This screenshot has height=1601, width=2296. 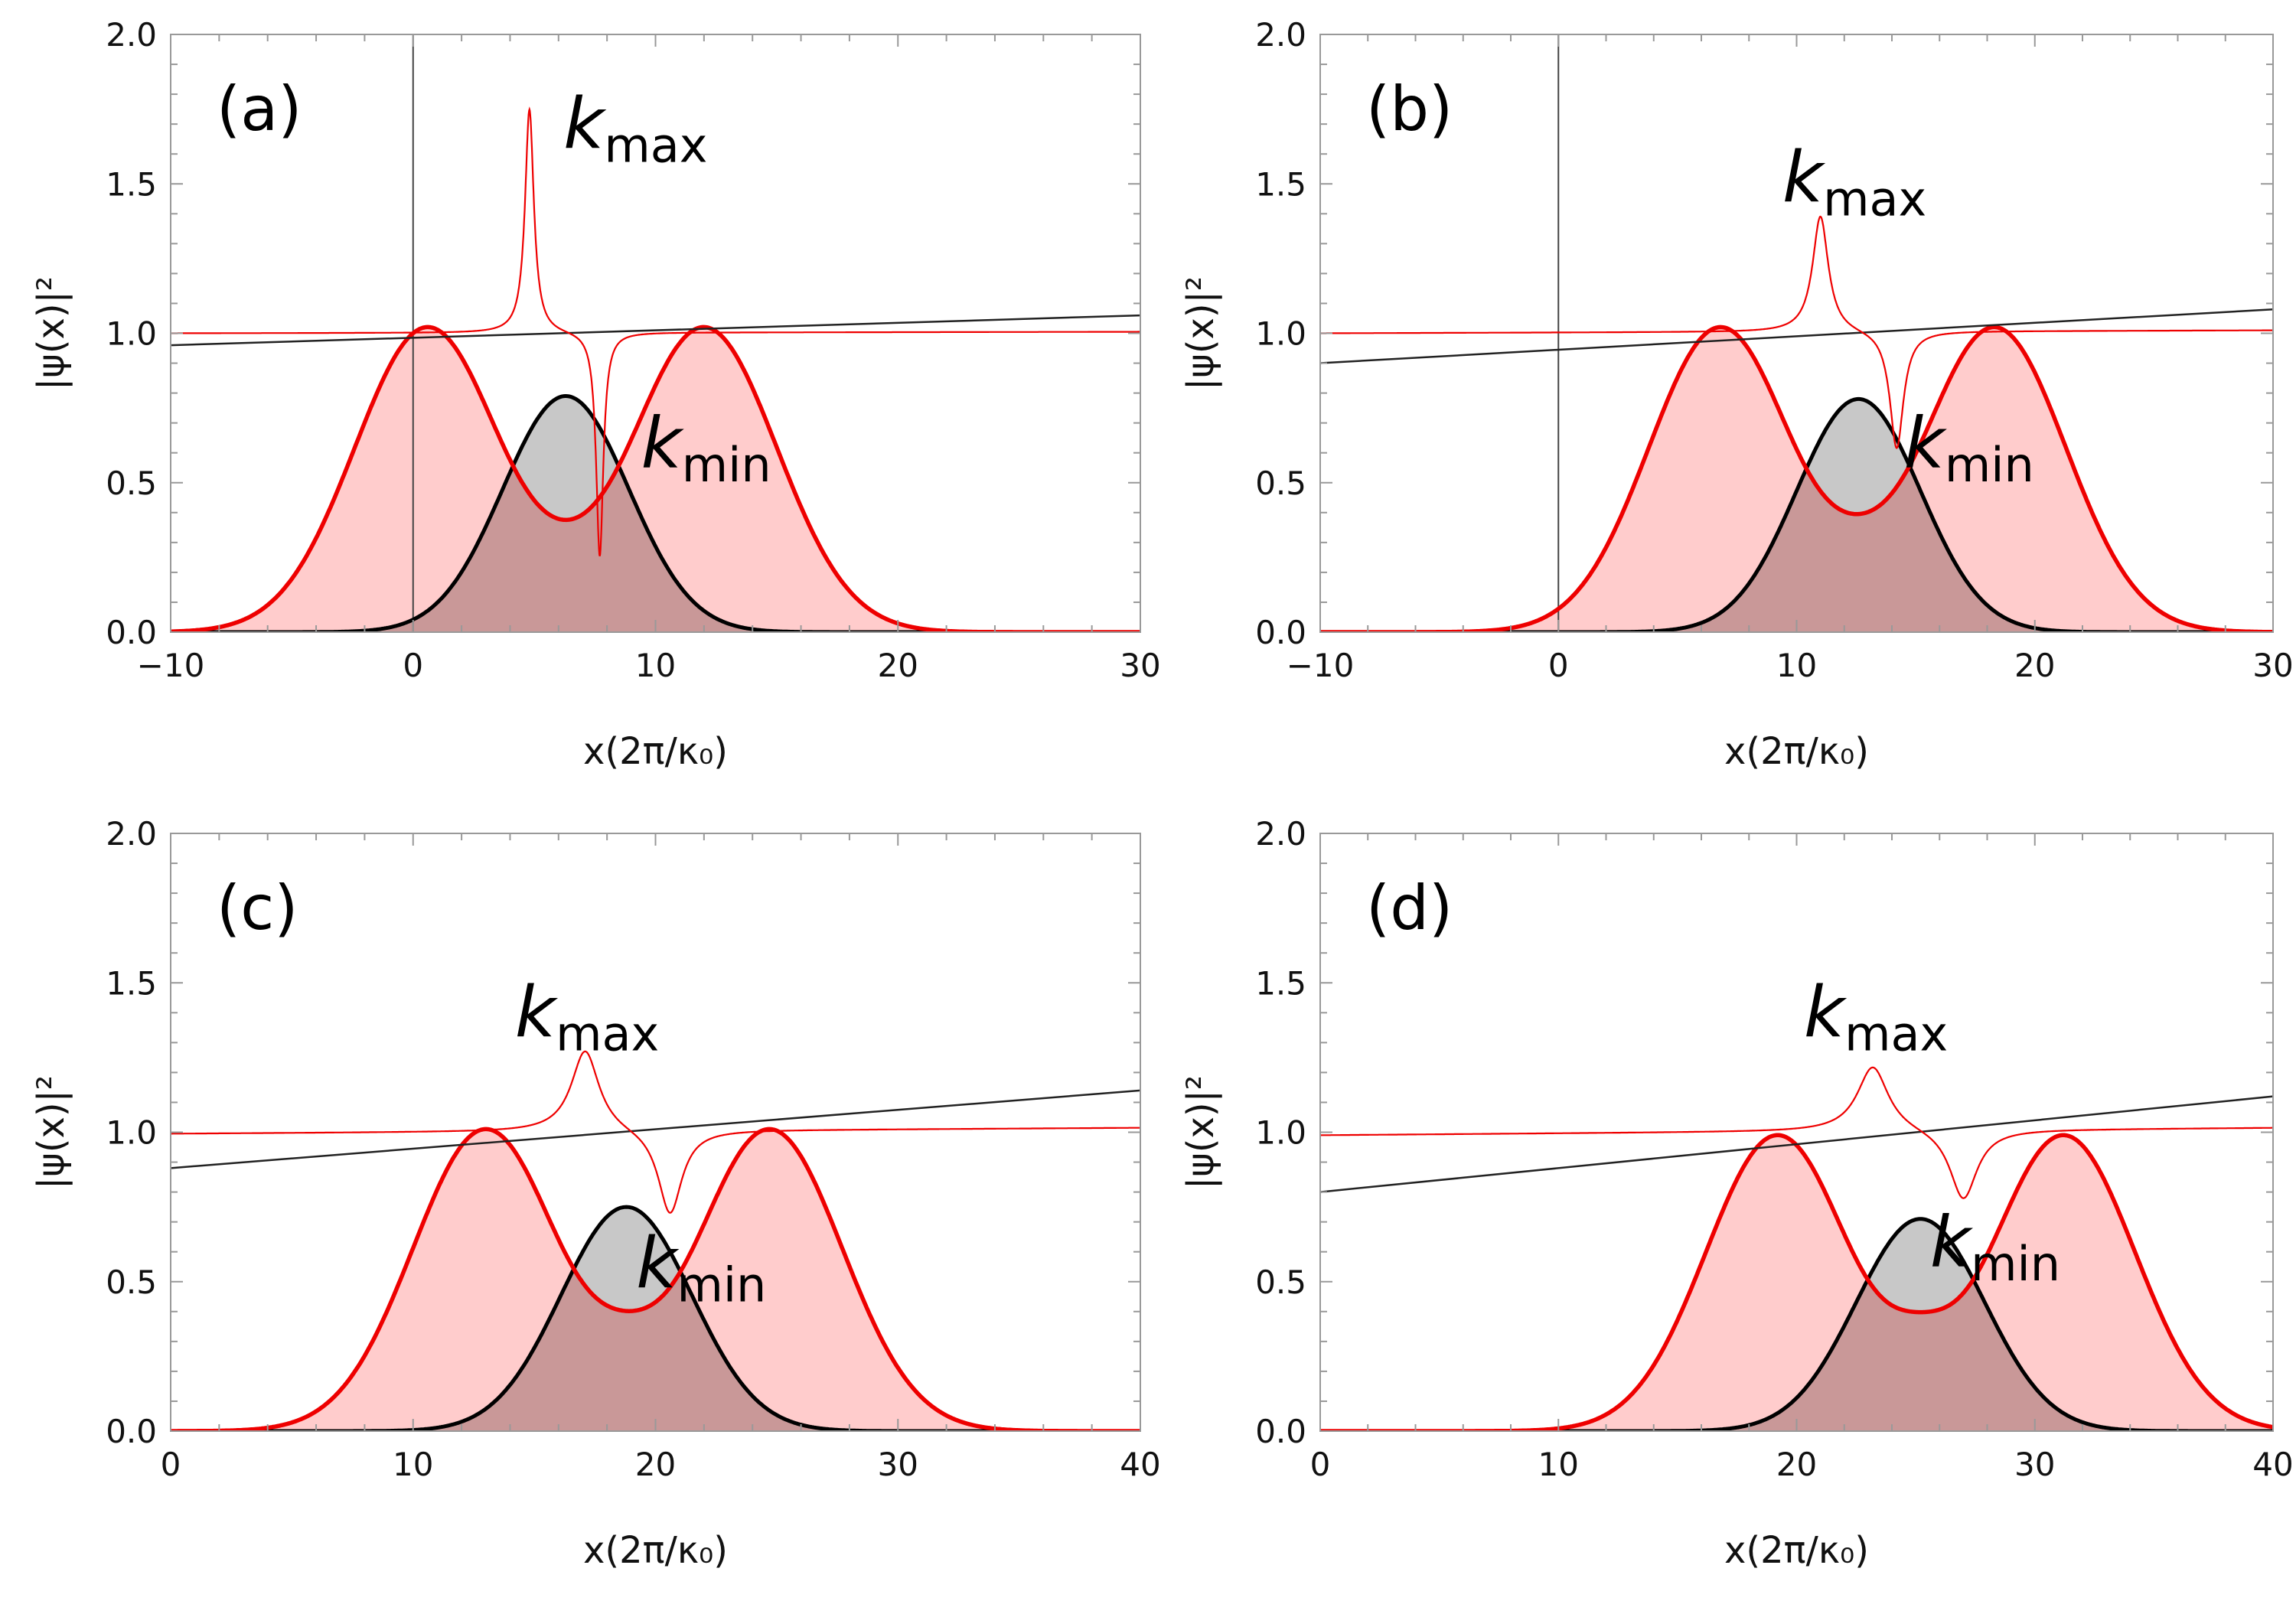 I want to click on panel-label: (d), so click(x=1409, y=908).